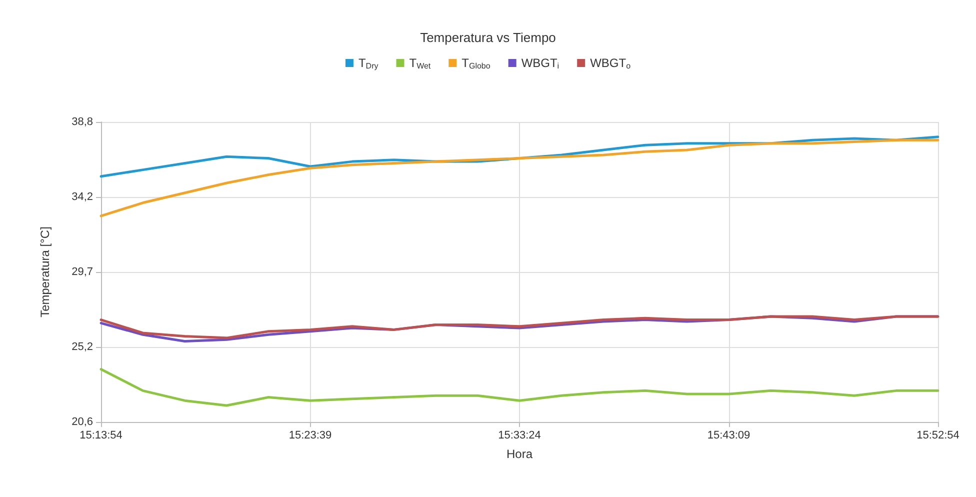  What do you see at coordinates (45, 272) in the screenshot?
I see `y-axis-title: Temperatura [°C]` at bounding box center [45, 272].